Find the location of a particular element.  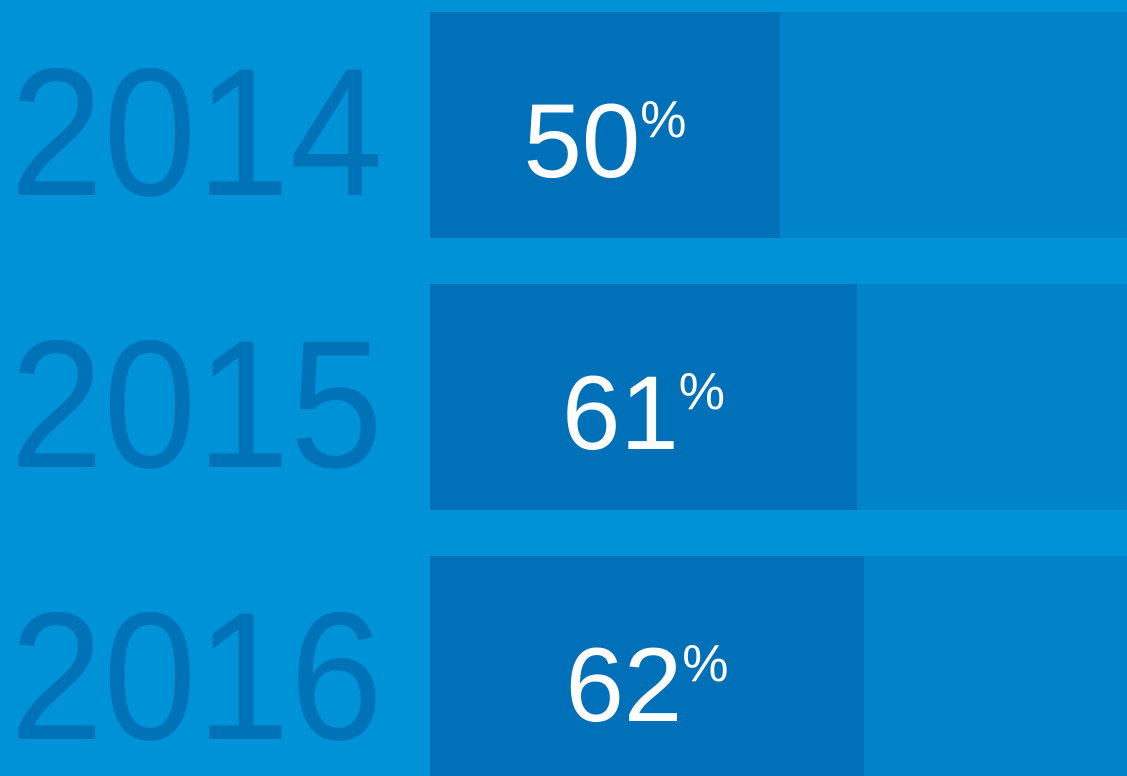

value-label: 61% is located at coordinates (643, 413).